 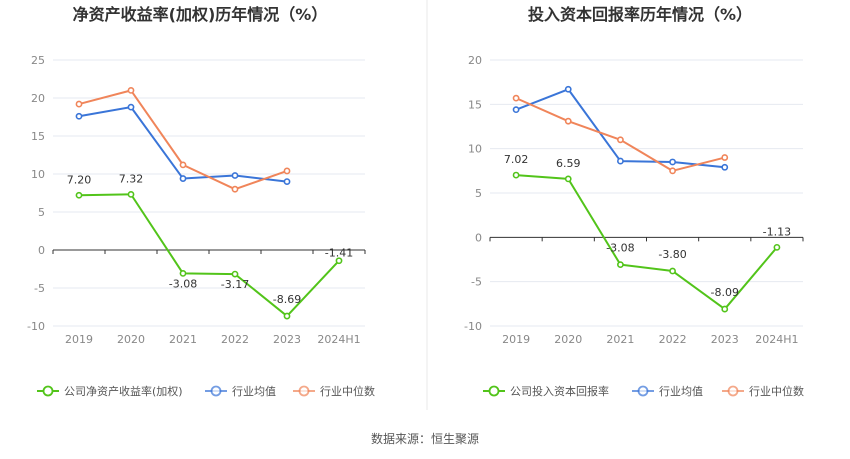 What do you see at coordinates (672, 254) in the screenshot?
I see `data-label: -3.80` at bounding box center [672, 254].